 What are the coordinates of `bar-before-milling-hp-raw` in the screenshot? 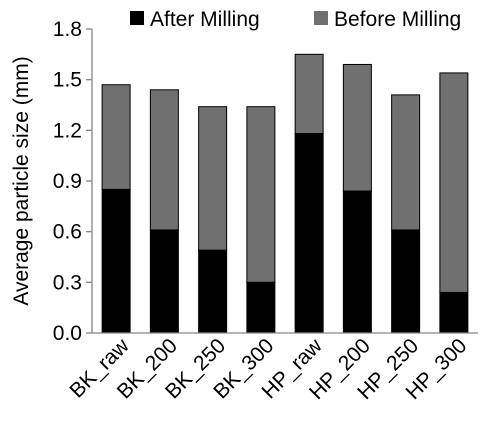 It's located at (309, 94).